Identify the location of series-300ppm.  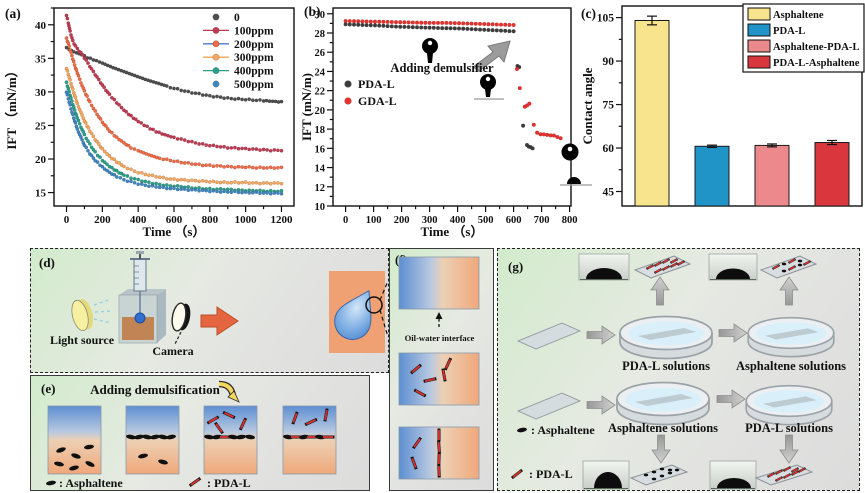
(174, 126).